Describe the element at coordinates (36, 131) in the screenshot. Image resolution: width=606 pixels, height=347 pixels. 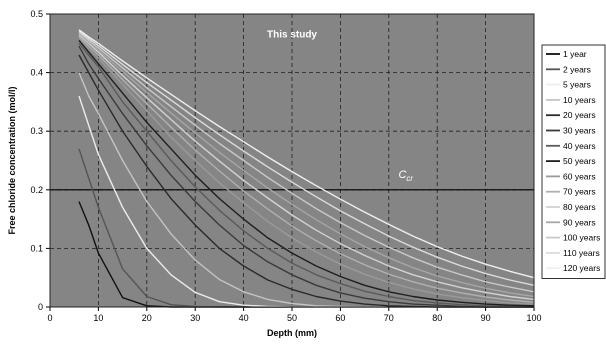
I see `y-tick-label: 0.3` at that location.